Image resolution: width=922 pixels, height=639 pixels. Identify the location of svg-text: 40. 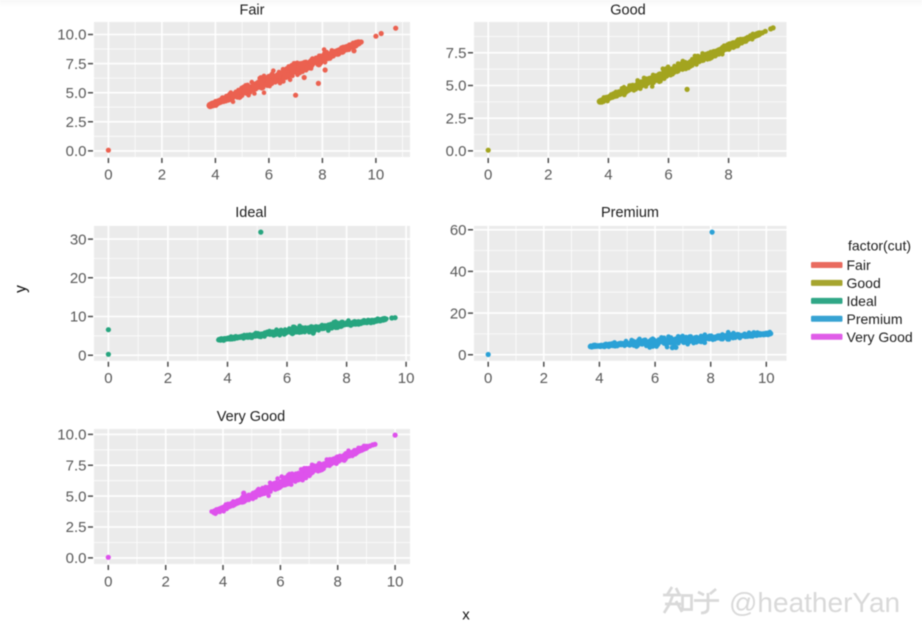
(458, 272).